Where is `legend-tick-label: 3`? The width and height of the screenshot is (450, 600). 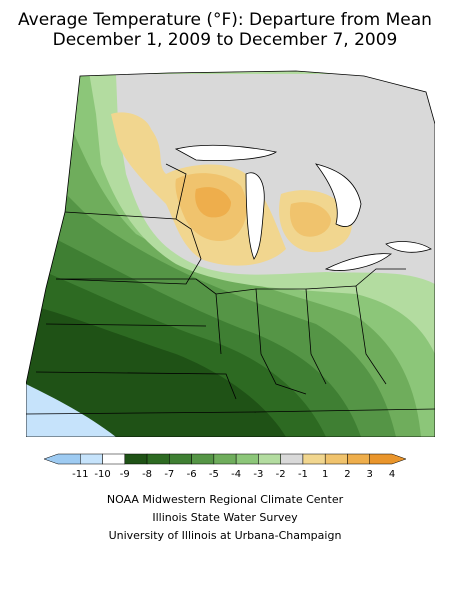 legend-tick-label: 3 is located at coordinates (370, 474).